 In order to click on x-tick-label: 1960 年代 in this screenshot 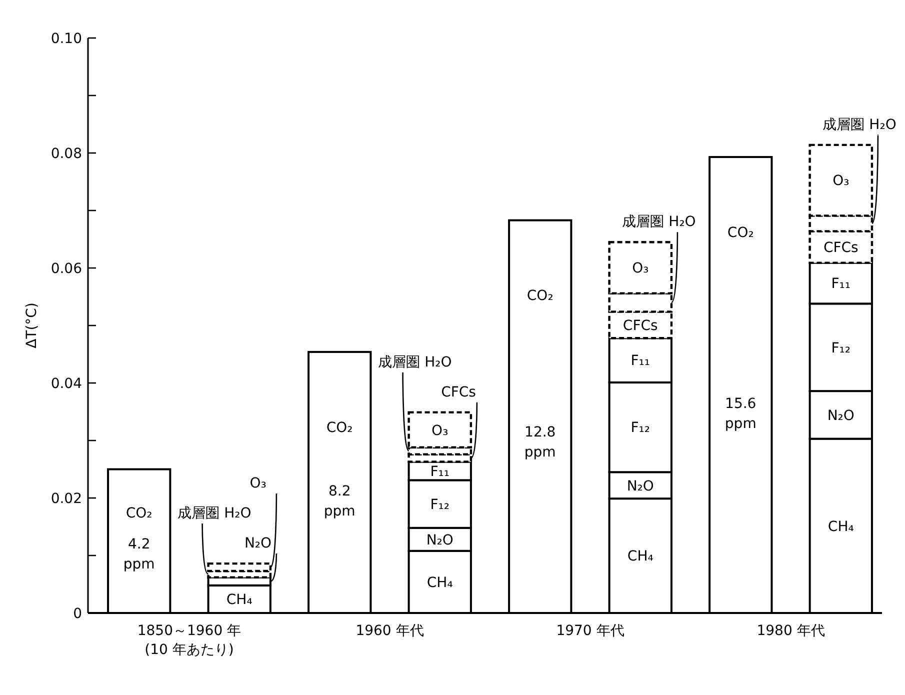, I will do `click(390, 631)`.